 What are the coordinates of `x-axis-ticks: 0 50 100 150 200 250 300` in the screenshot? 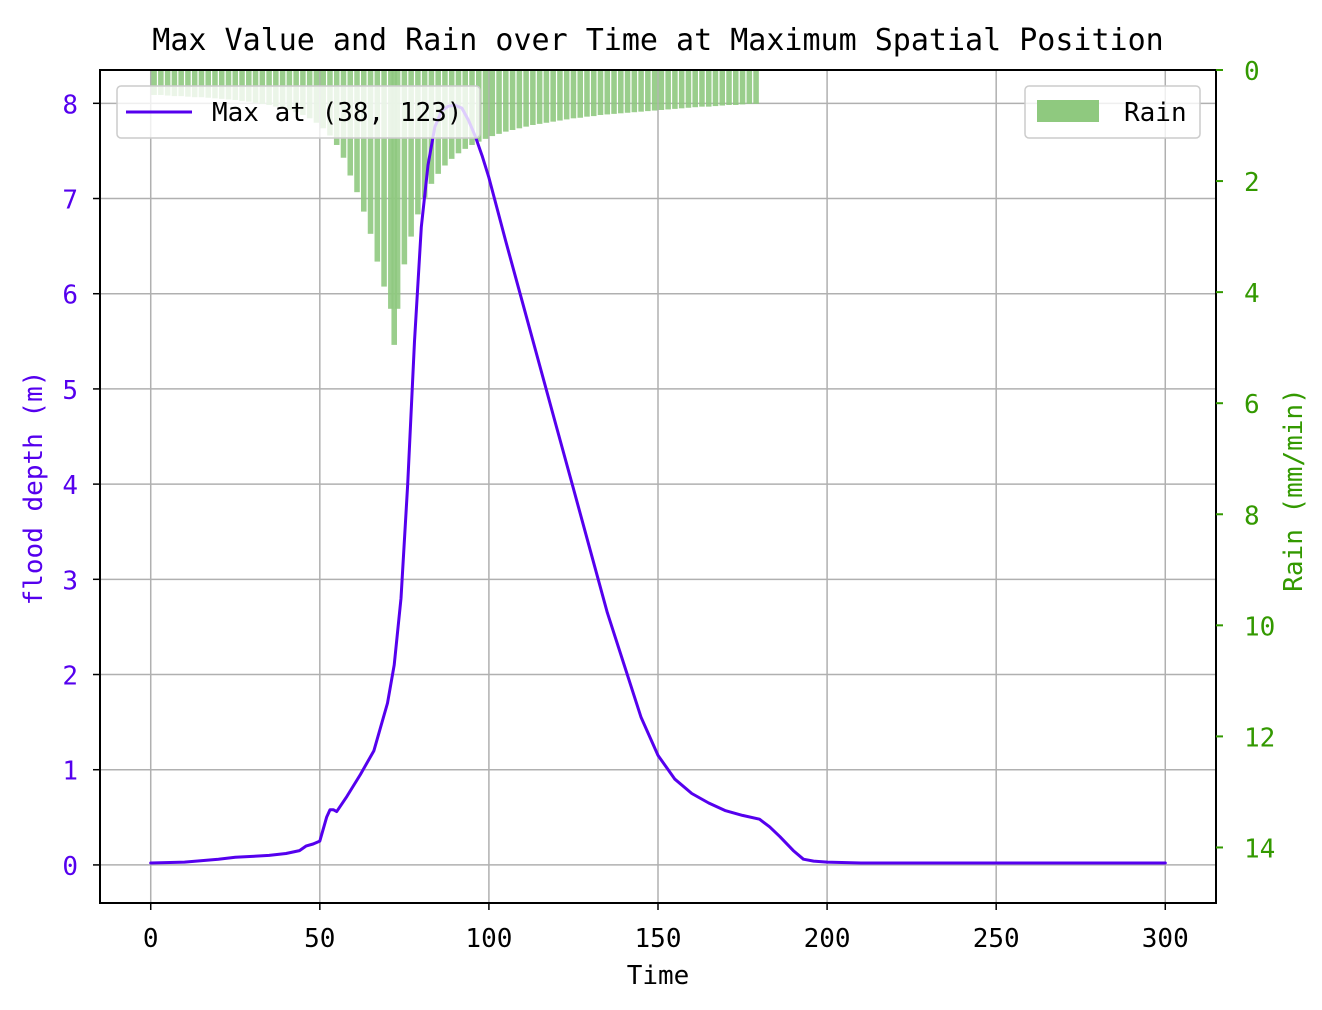 It's located at (666, 928).